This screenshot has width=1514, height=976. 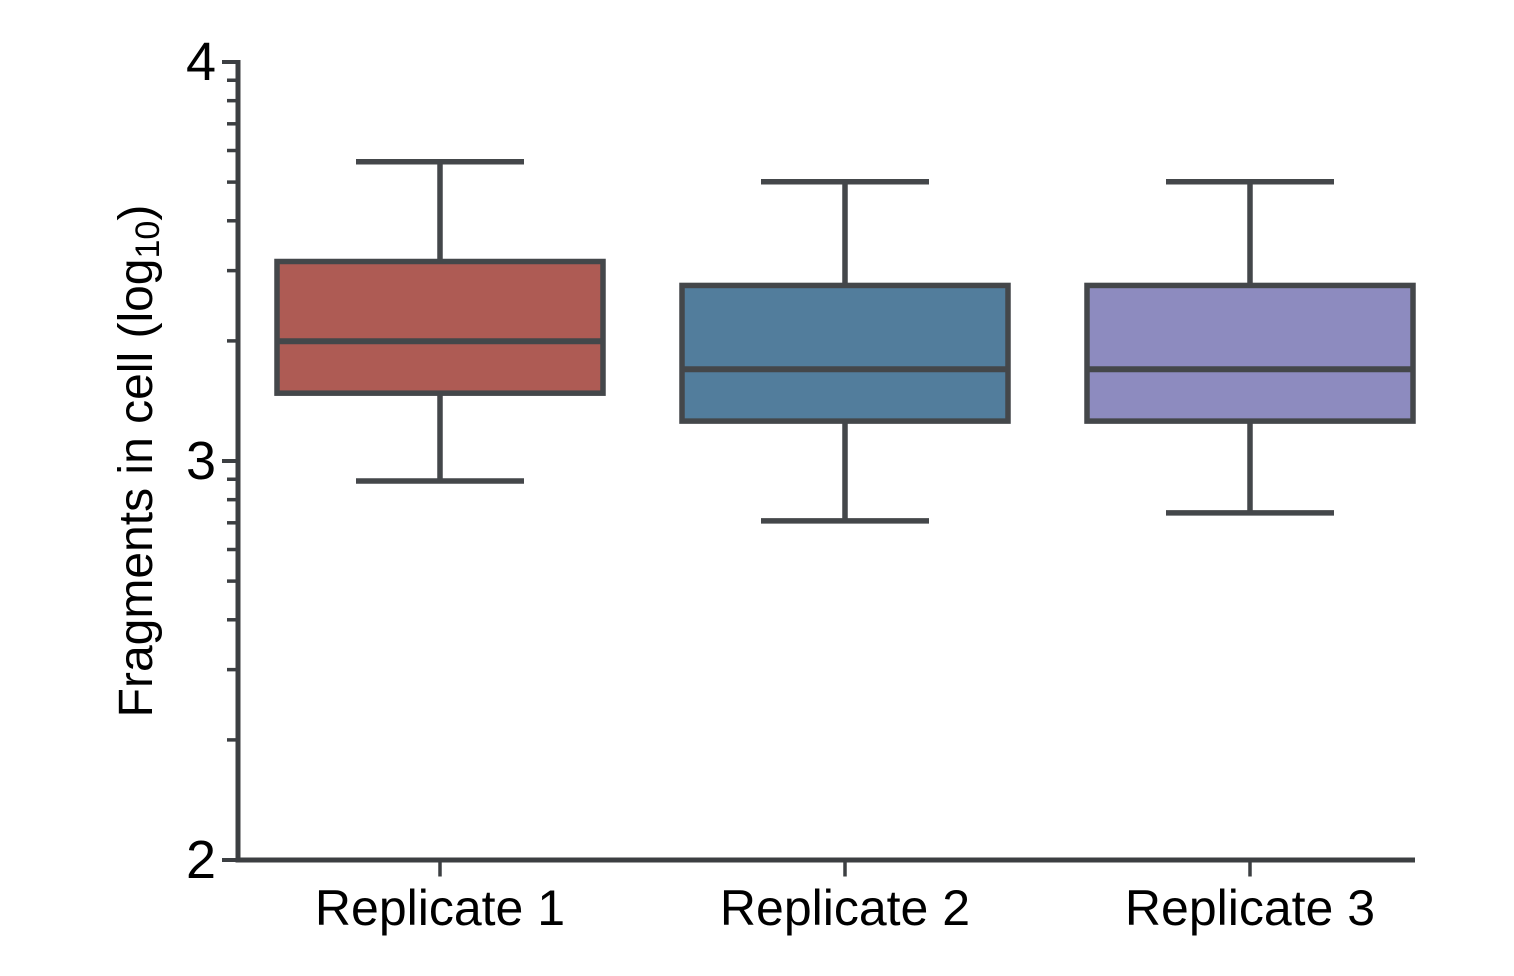 What do you see at coordinates (845, 908) in the screenshot?
I see `x-category-label: Replicate 2` at bounding box center [845, 908].